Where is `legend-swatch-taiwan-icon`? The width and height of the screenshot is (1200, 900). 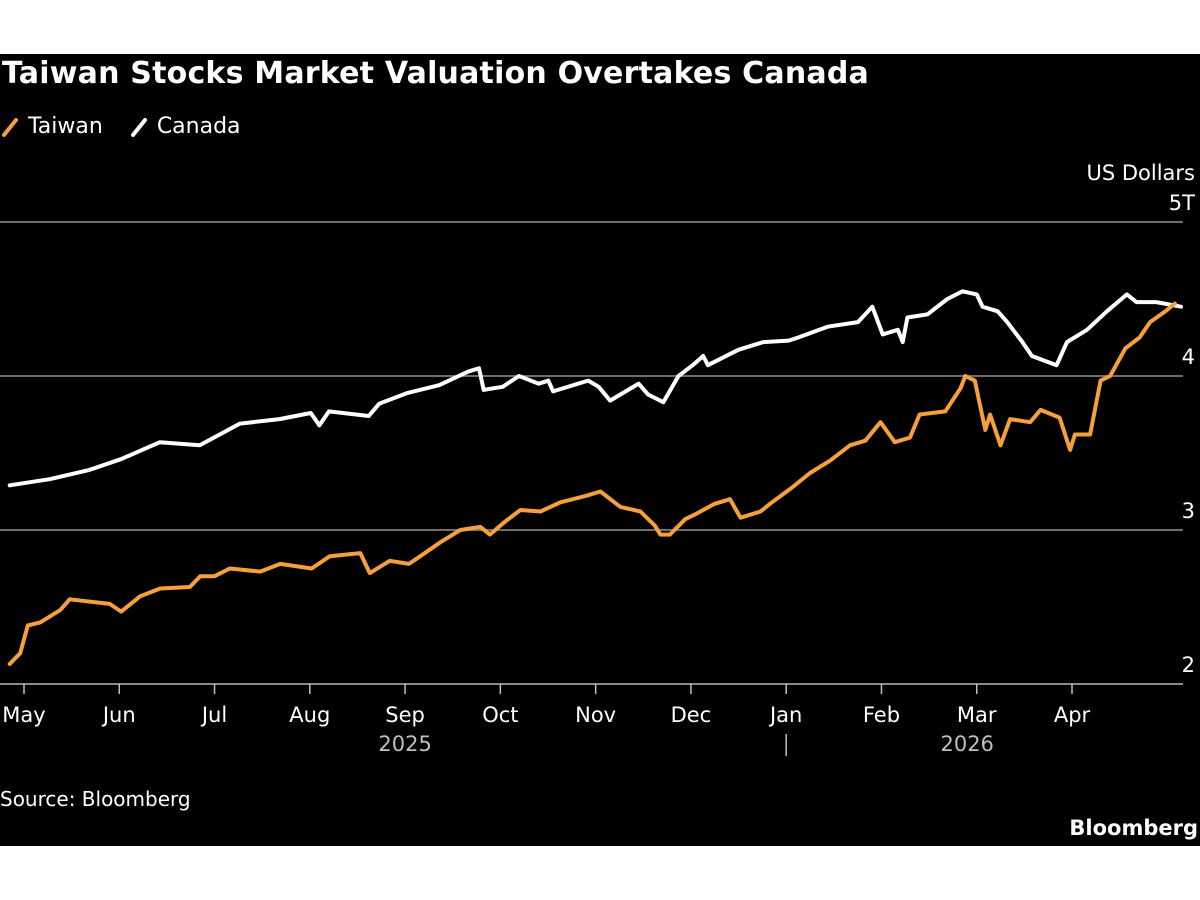 legend-swatch-taiwan-icon is located at coordinates (10, 127).